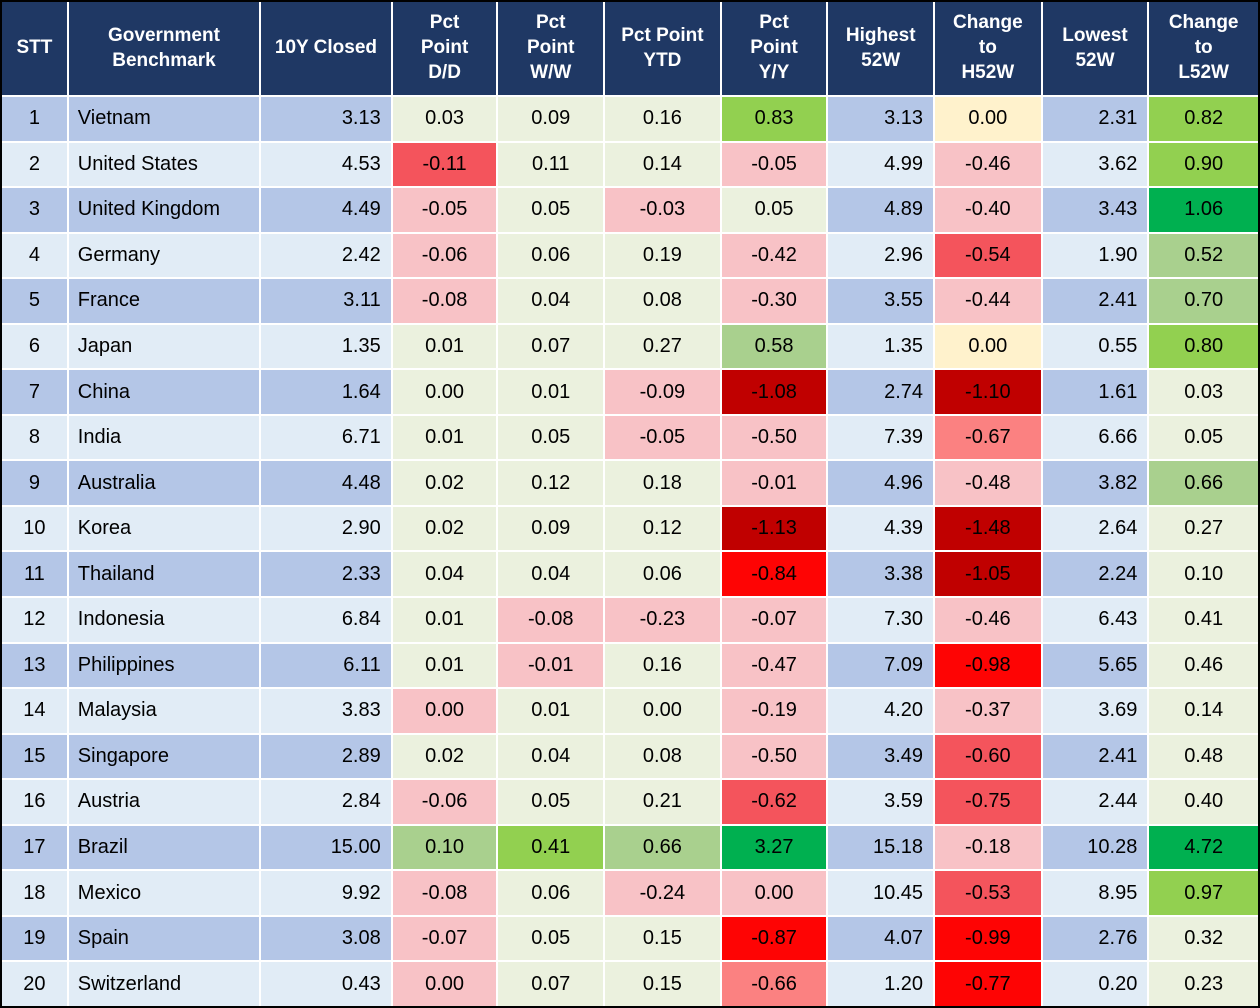 The height and width of the screenshot is (1008, 1260). Describe the element at coordinates (327, 346) in the screenshot. I see `cell-closed: 1.35` at that location.